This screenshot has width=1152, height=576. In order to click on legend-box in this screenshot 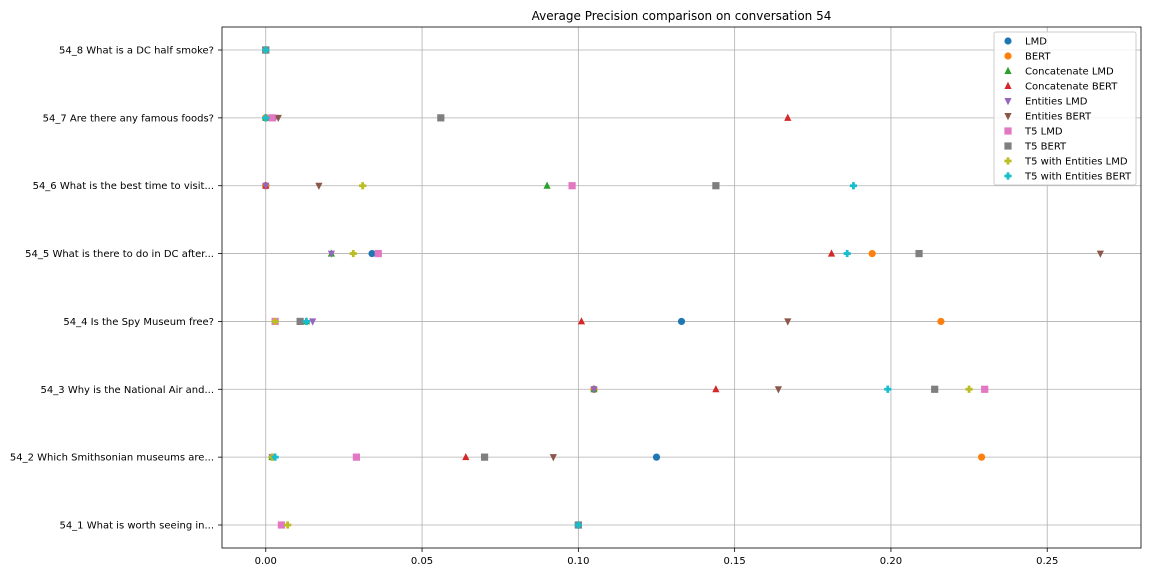, I will do `click(1065, 108)`.